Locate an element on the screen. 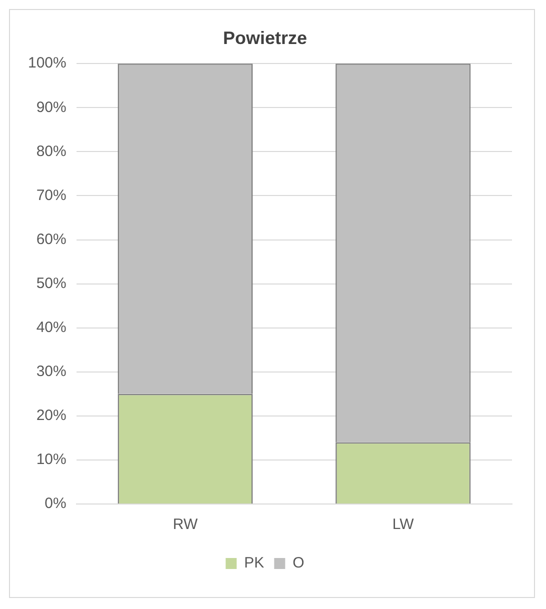  y-tick-label: 20% is located at coordinates (51, 415).